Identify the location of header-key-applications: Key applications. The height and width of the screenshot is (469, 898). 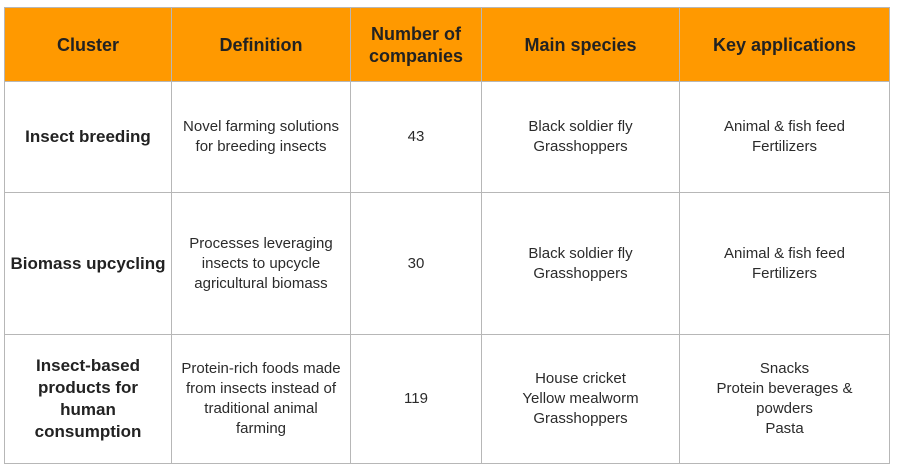
(784, 44).